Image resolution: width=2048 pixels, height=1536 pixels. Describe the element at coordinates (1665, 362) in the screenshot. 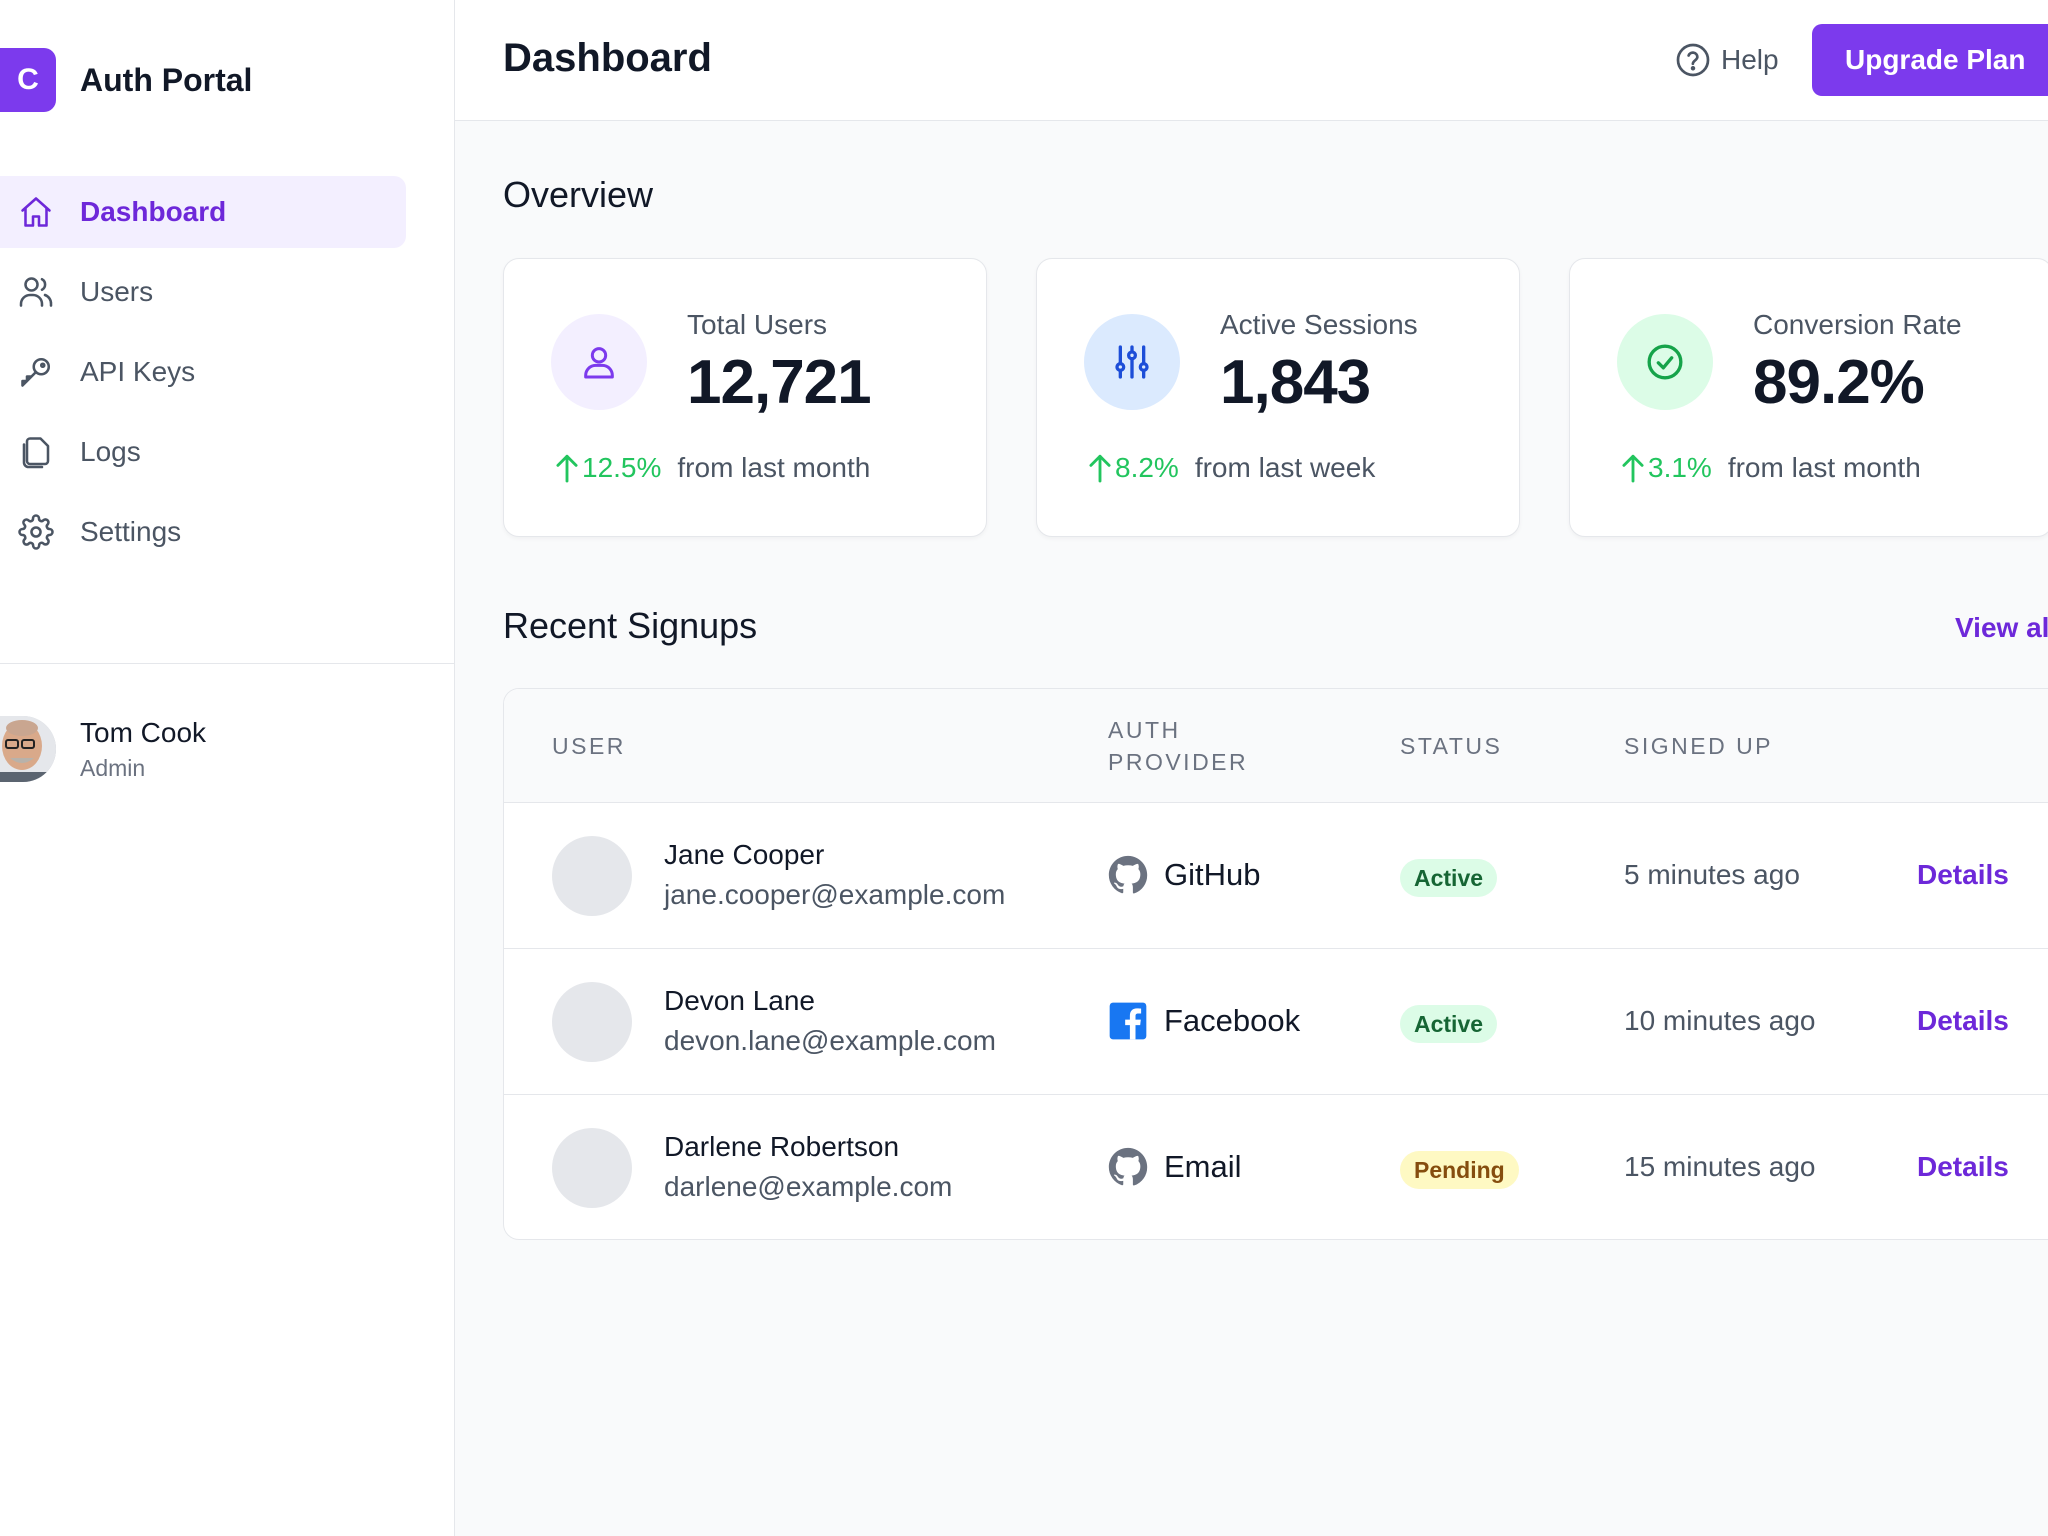

I see `check-circle-icon` at that location.